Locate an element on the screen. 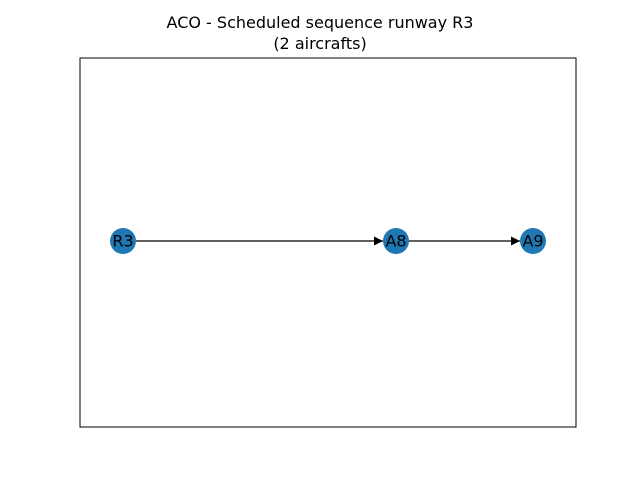 This screenshot has height=480, width=640. node-circle-r3 is located at coordinates (123, 241).